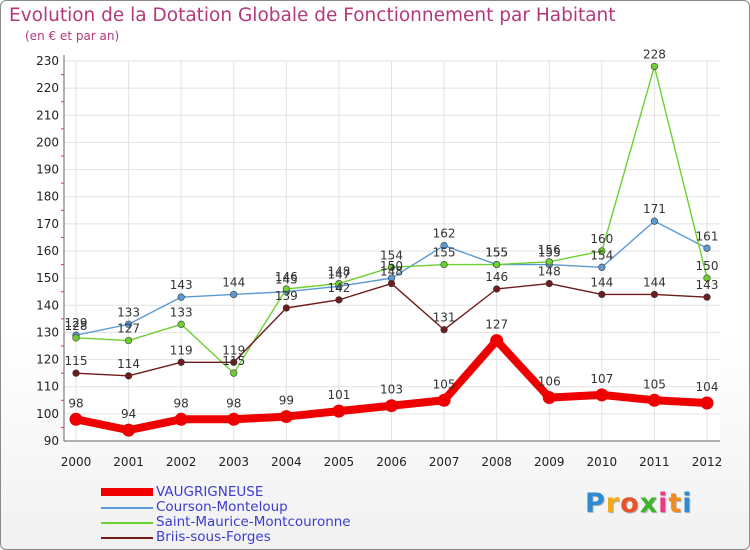  Describe the element at coordinates (654, 209) in the screenshot. I see `data-label: 171` at that location.